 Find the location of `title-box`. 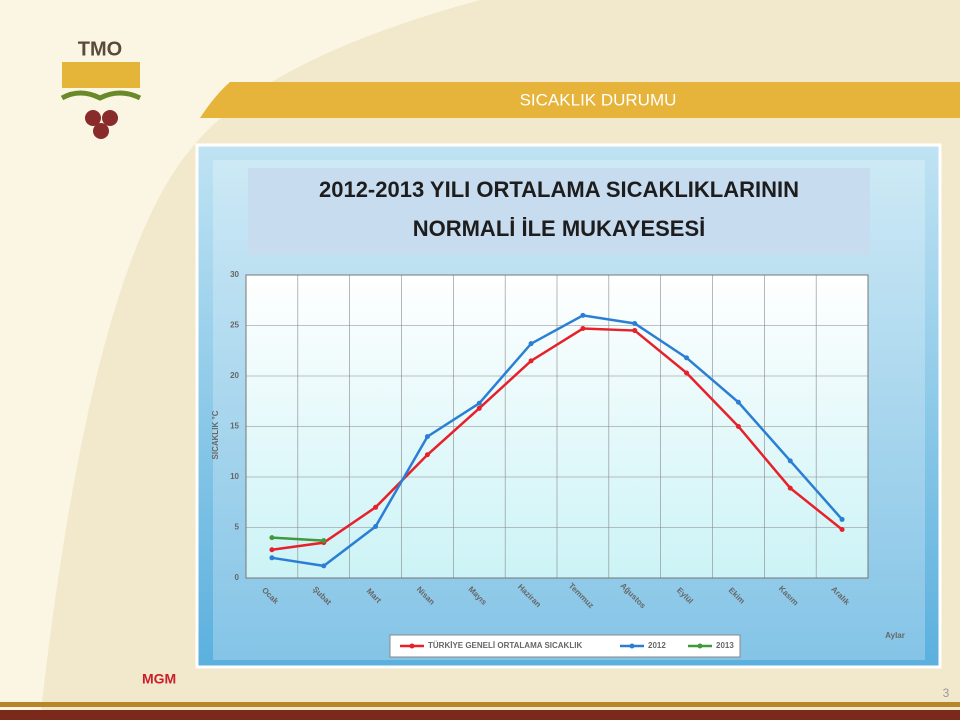

title-box is located at coordinates (559, 211).